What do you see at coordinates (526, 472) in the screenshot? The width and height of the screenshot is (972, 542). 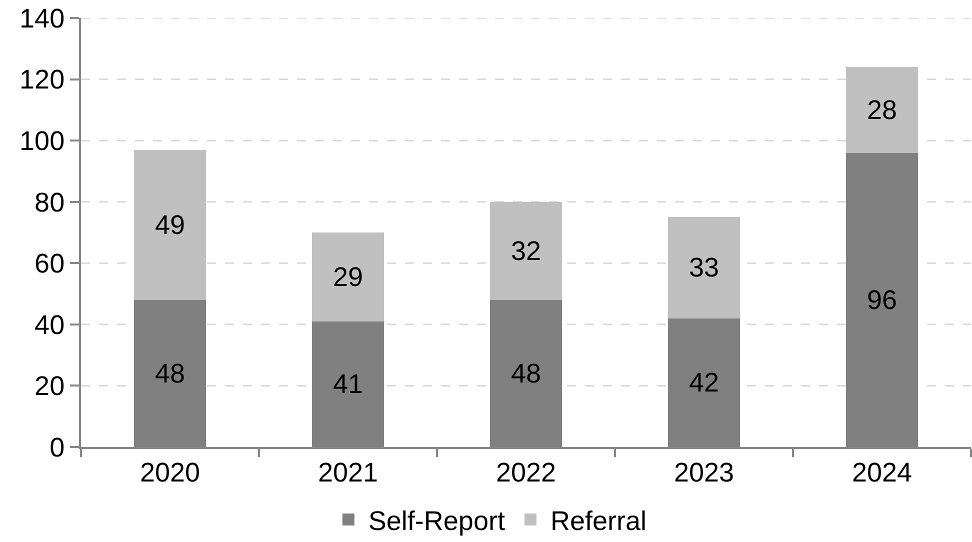 I see `x-tick-label: 2022` at bounding box center [526, 472].